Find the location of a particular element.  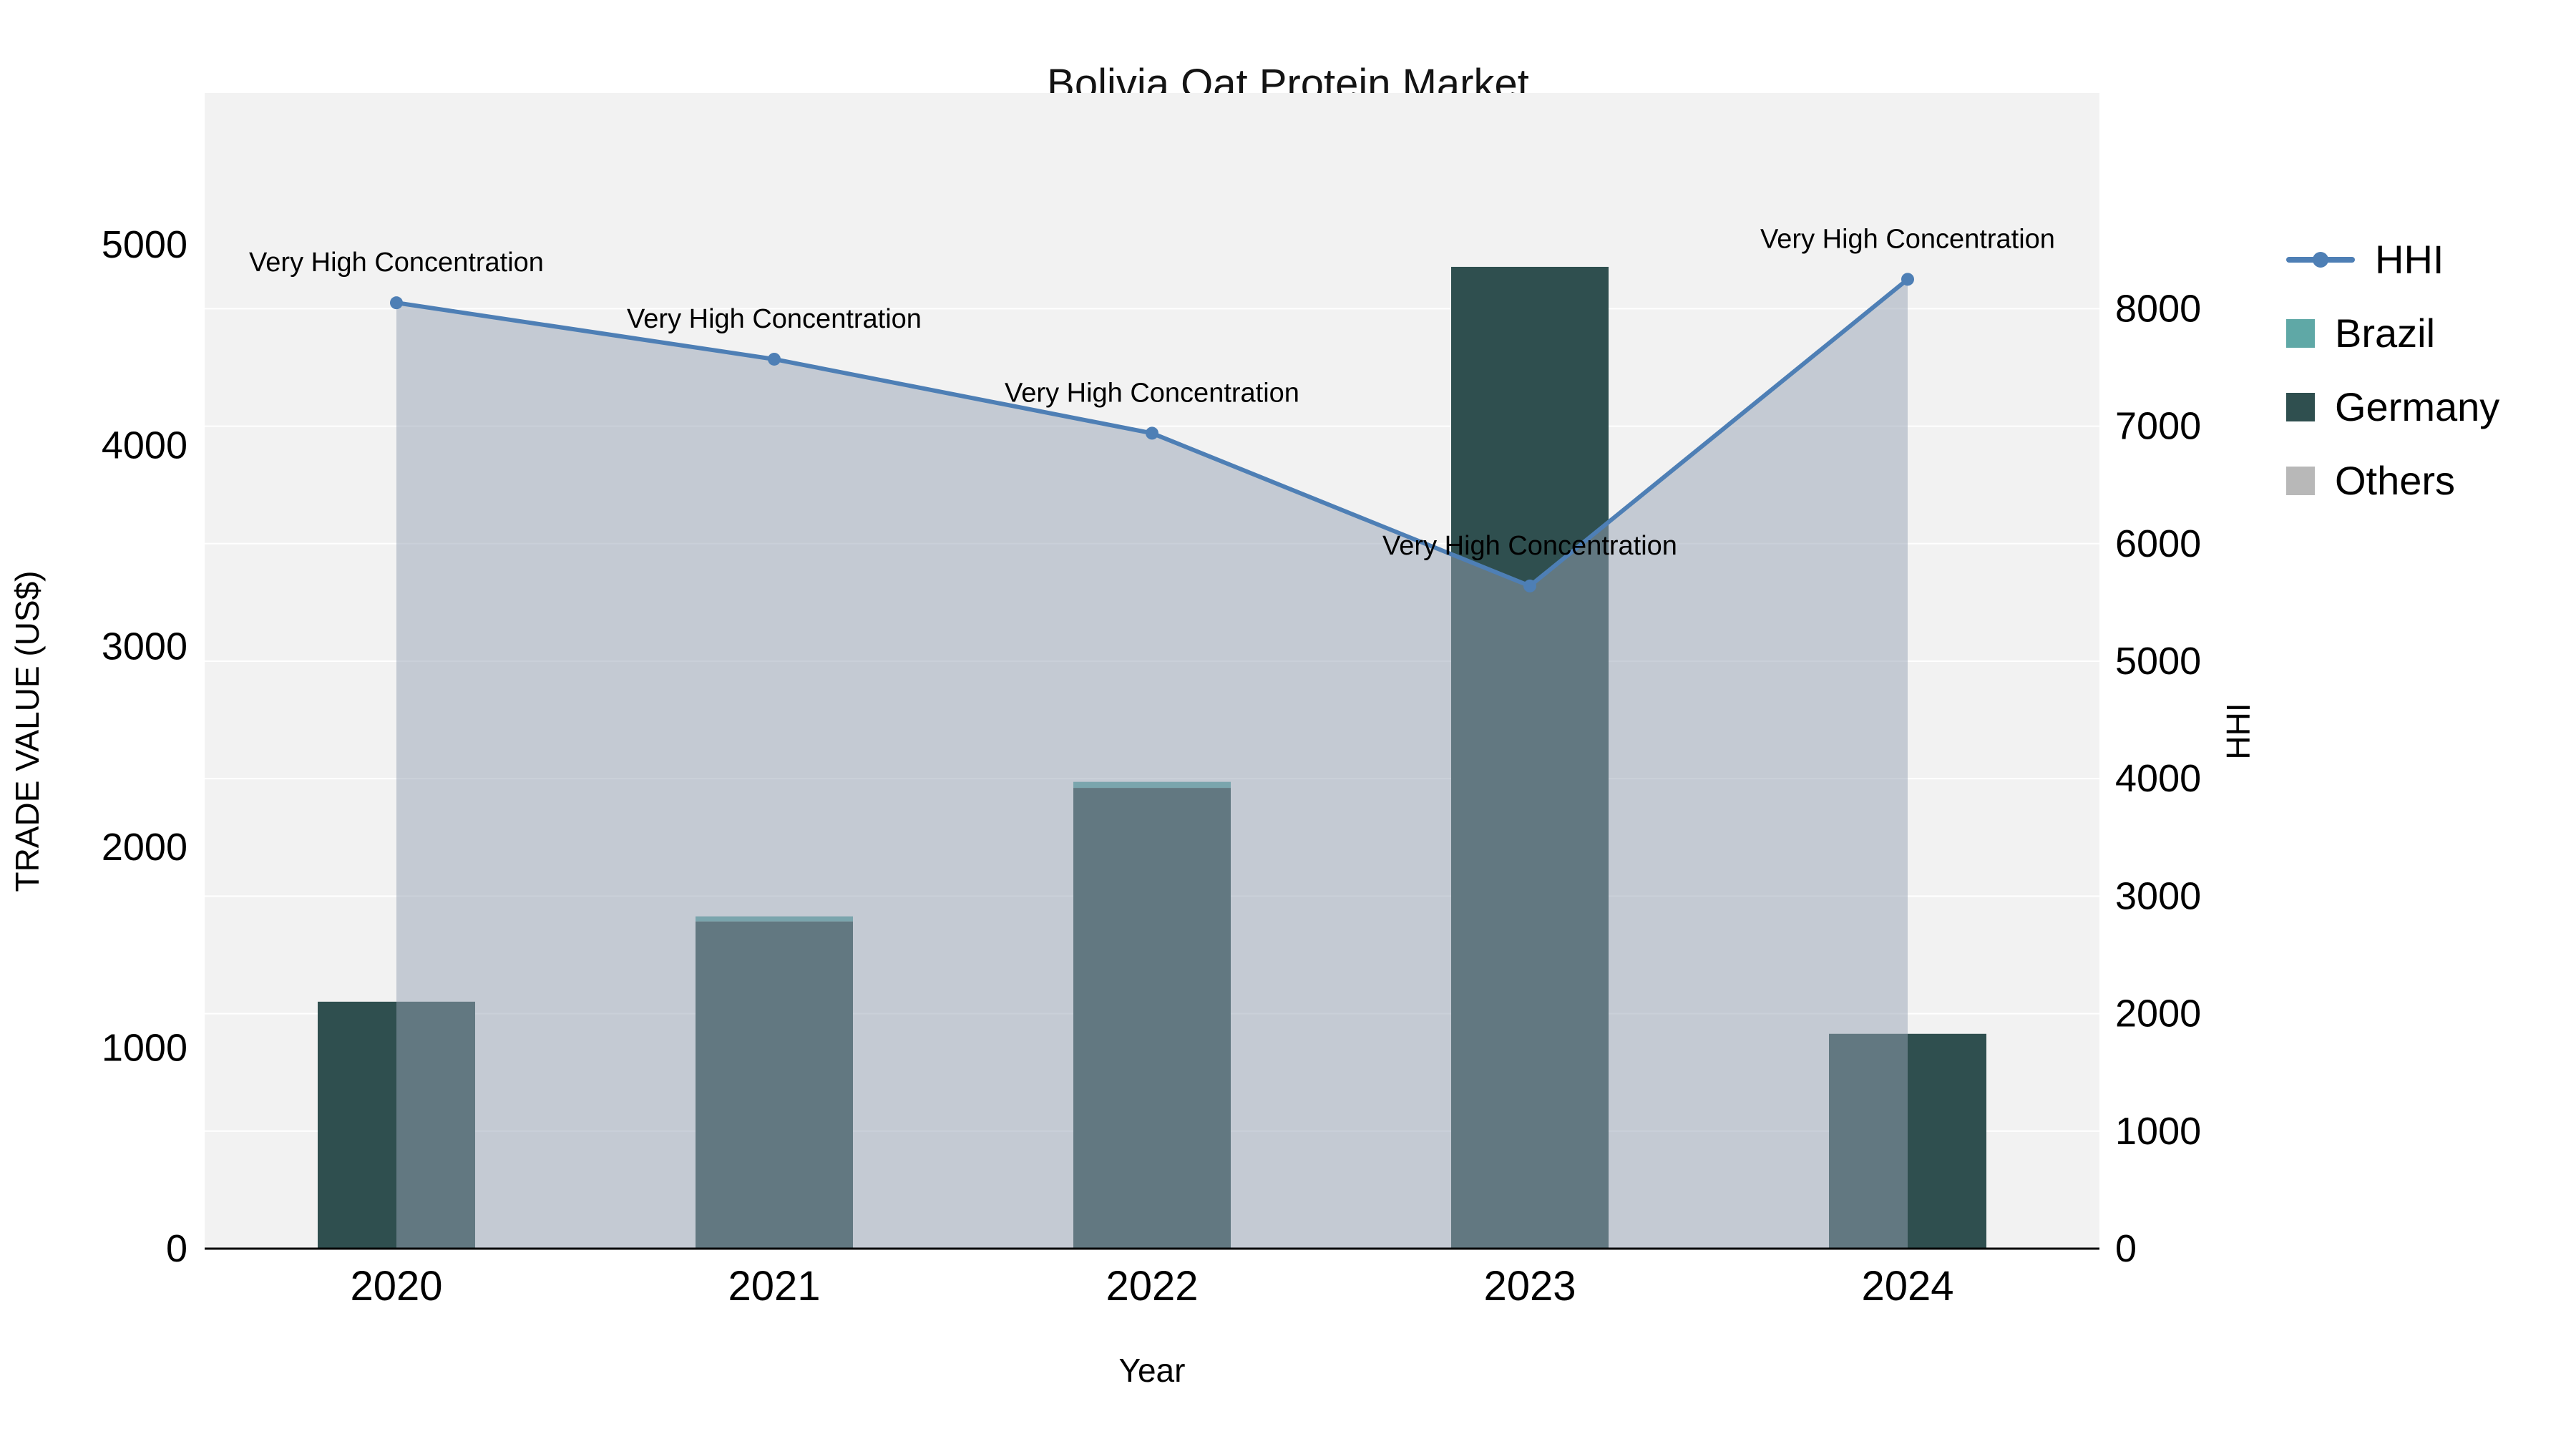

legend-label-germany: Germany is located at coordinates (2417, 407).